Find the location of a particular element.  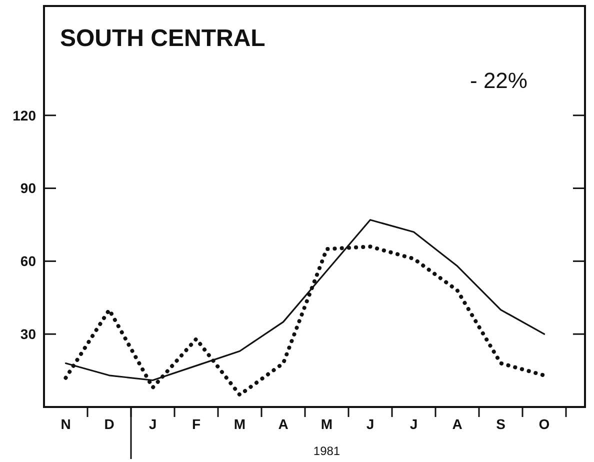

x-tick-label: O is located at coordinates (544, 424).